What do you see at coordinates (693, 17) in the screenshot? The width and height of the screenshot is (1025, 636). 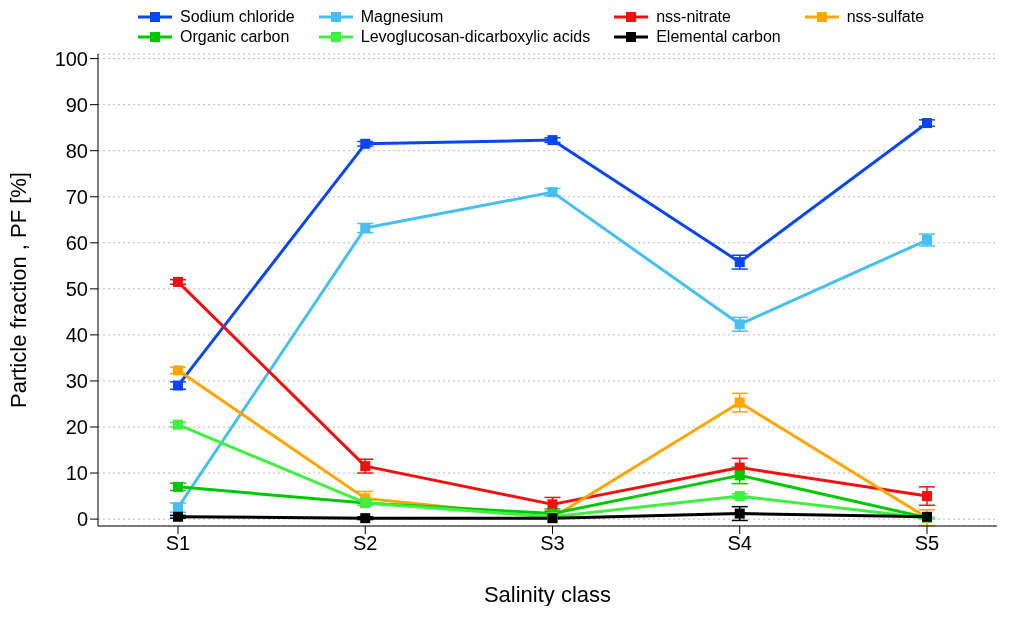 I see `legend-label: nss-nitrate` at bounding box center [693, 17].